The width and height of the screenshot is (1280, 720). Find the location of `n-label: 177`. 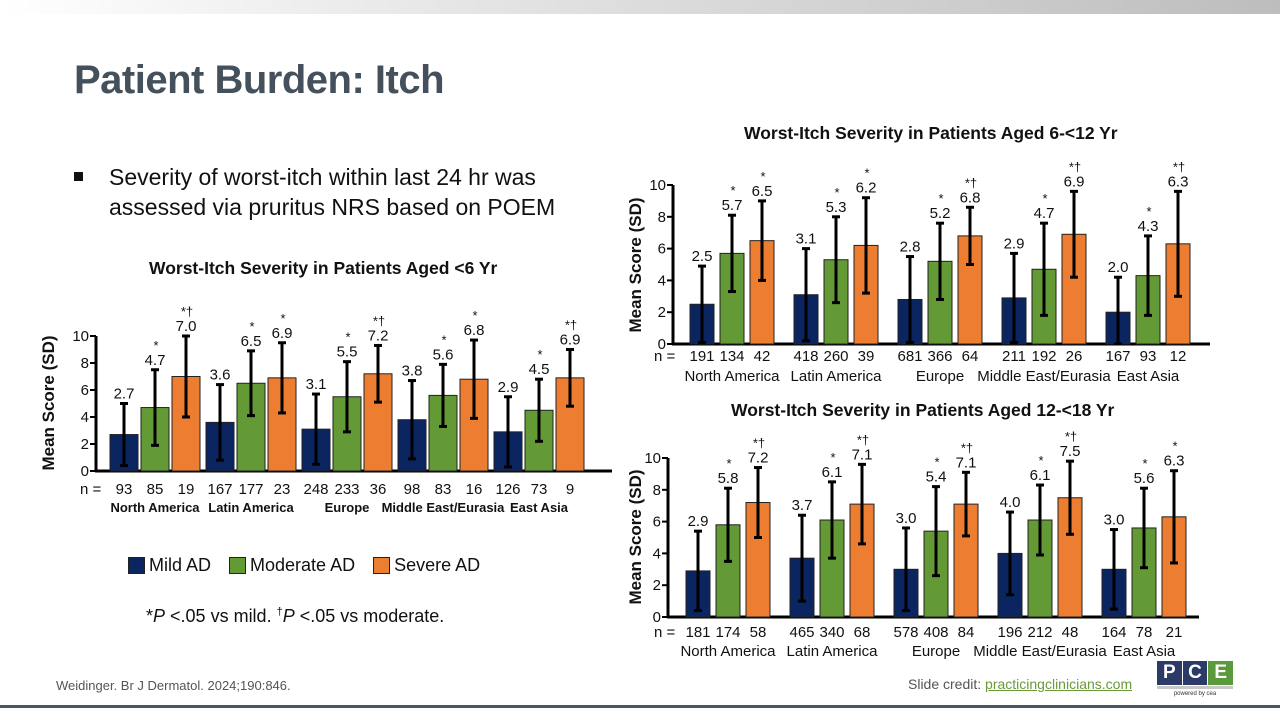

n-label: 177 is located at coordinates (250, 489).